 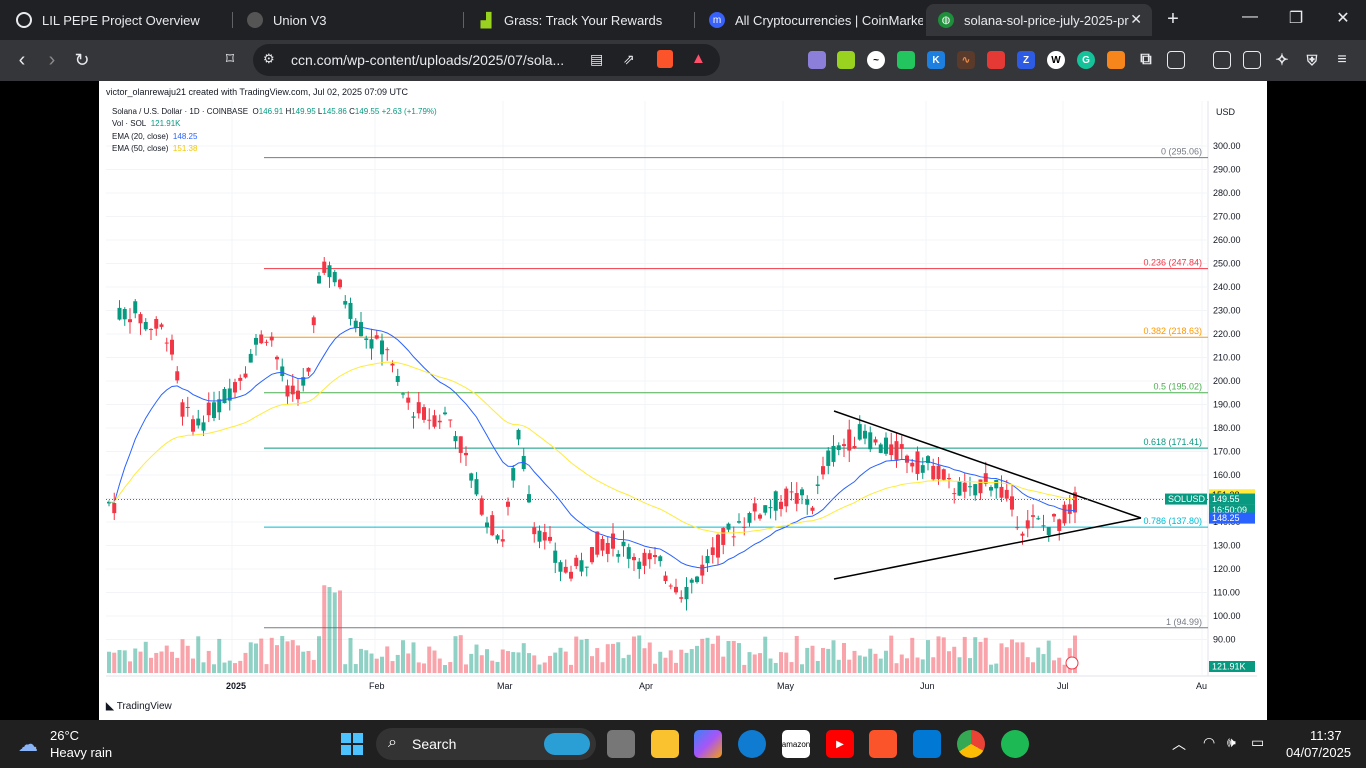 What do you see at coordinates (65, 735) in the screenshot?
I see `weather-temp: 26°C` at bounding box center [65, 735].